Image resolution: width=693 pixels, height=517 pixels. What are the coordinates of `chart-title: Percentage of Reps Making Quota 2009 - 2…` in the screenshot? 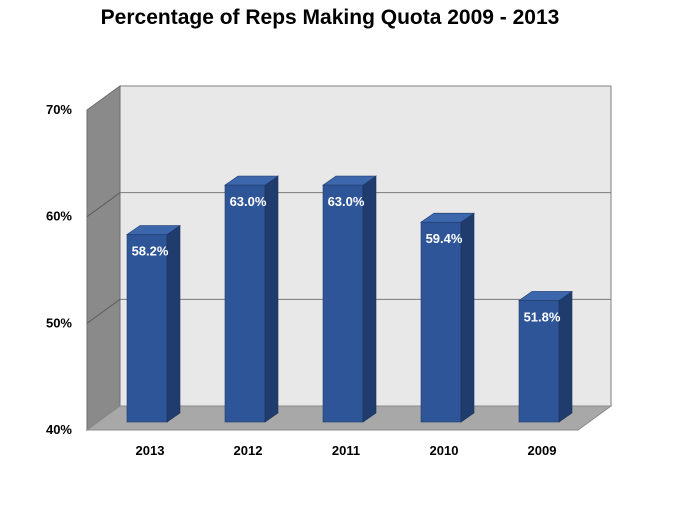 It's located at (330, 17).